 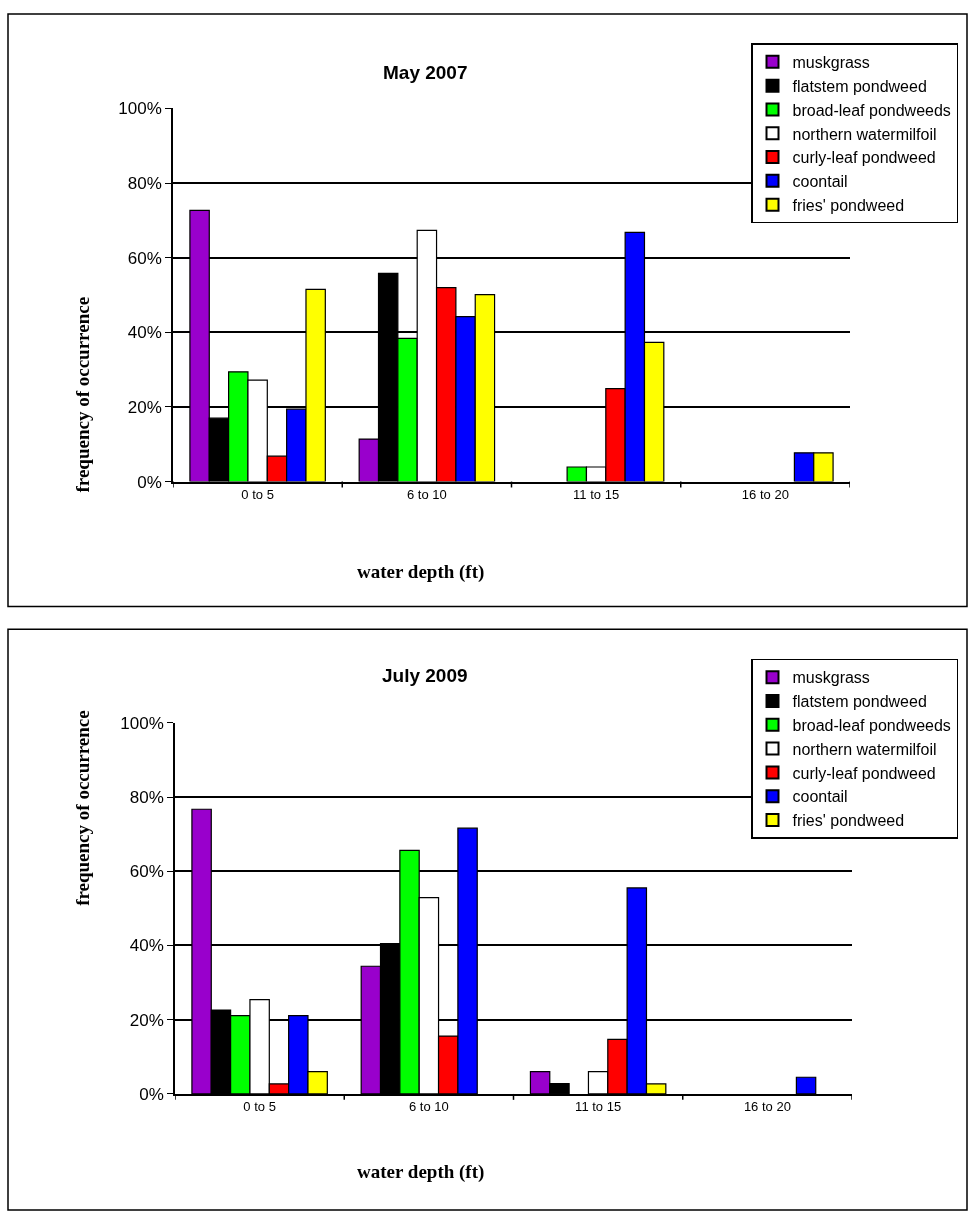 I want to click on chart-title: May 2007, so click(x=425, y=72).